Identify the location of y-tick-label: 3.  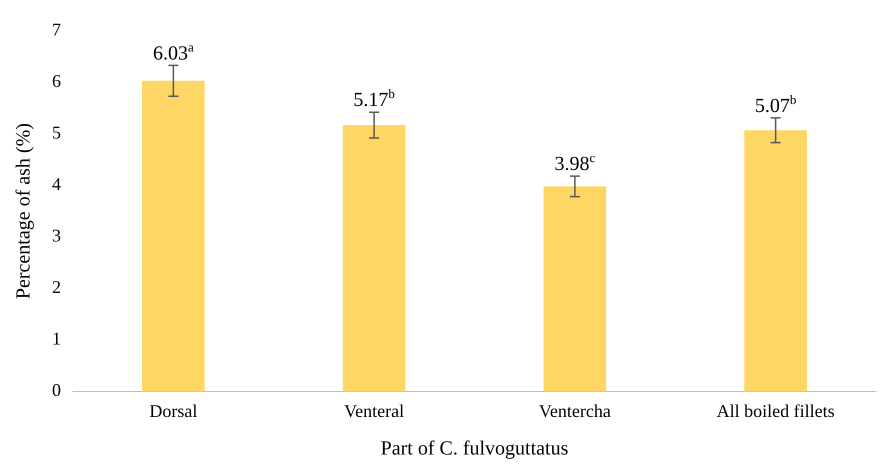
(56, 236).